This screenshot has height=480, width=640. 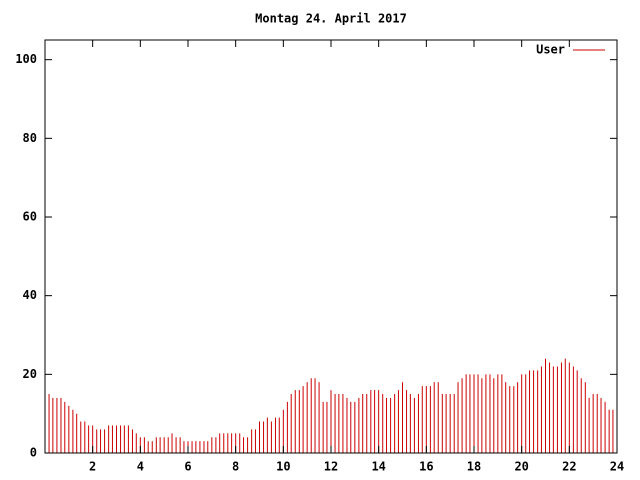 I want to click on y-tick-label: 40, so click(x=30, y=295).